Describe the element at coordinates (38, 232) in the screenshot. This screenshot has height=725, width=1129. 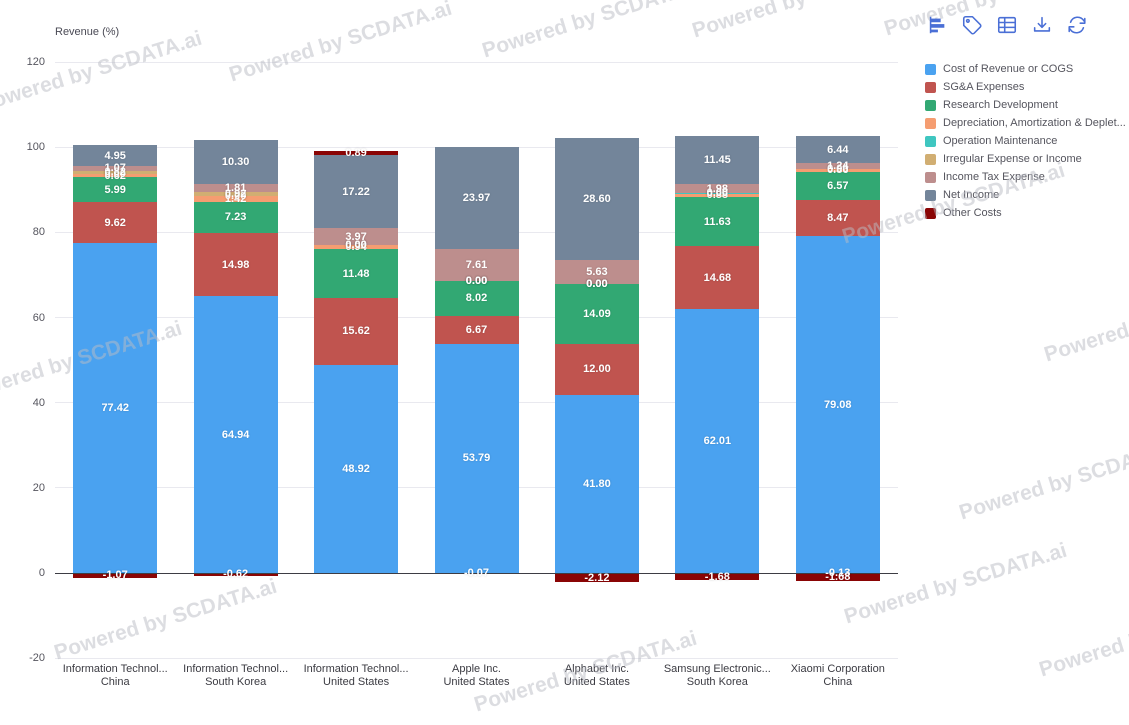
I see `y-tick-label: 80` at that location.